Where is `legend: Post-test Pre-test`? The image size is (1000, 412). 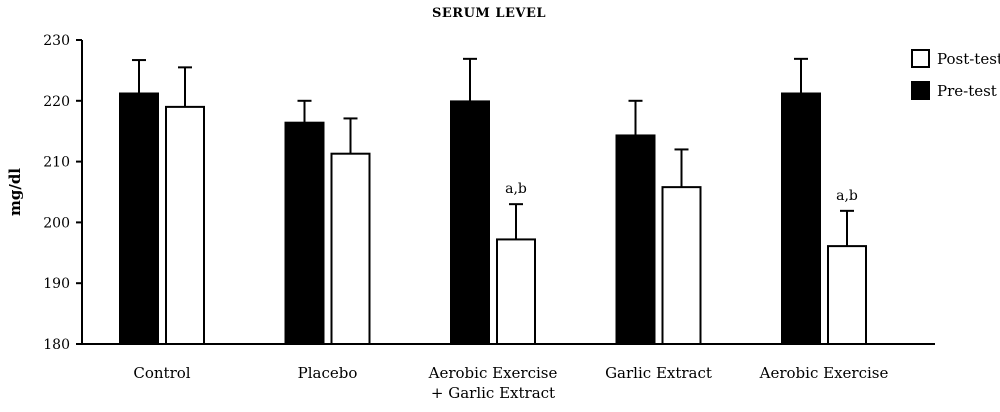
legend: Post-test Pre-test is located at coordinates (955, 74).